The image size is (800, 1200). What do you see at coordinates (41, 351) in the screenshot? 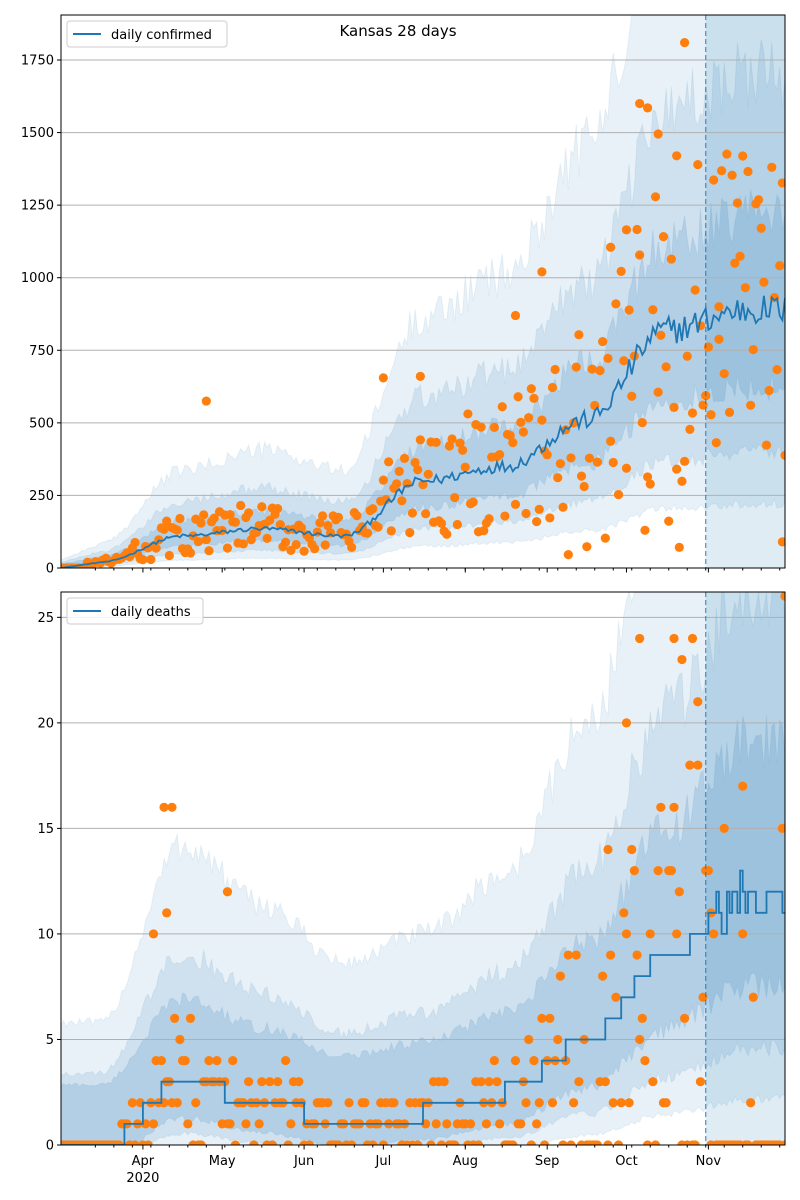
I see `y-tick-label: 750` at bounding box center [41, 351].